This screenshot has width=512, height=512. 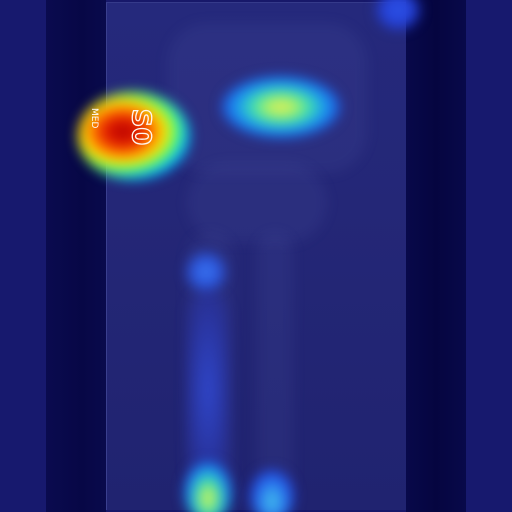 What do you see at coordinates (208, 390) in the screenshot?
I see `heat-column-forearm` at bounding box center [208, 390].